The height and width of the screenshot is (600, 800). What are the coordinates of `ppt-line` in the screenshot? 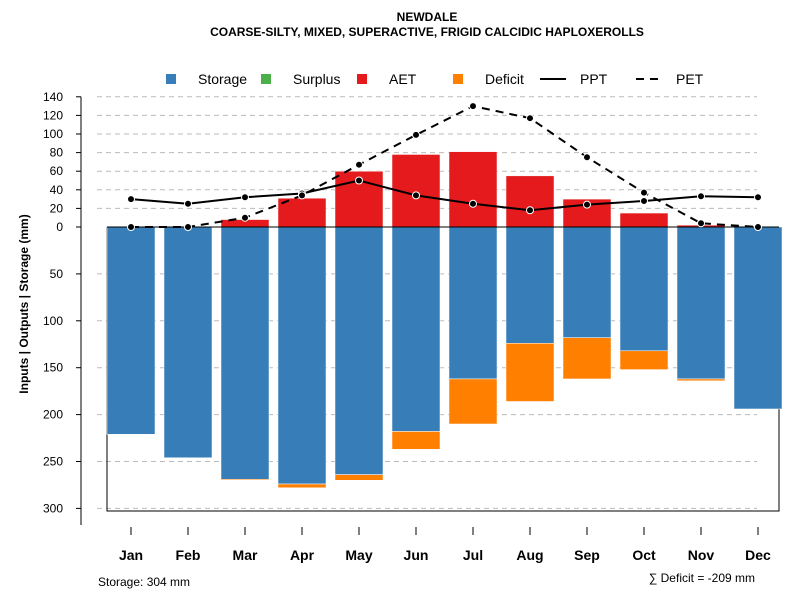 It's located at (444, 195).